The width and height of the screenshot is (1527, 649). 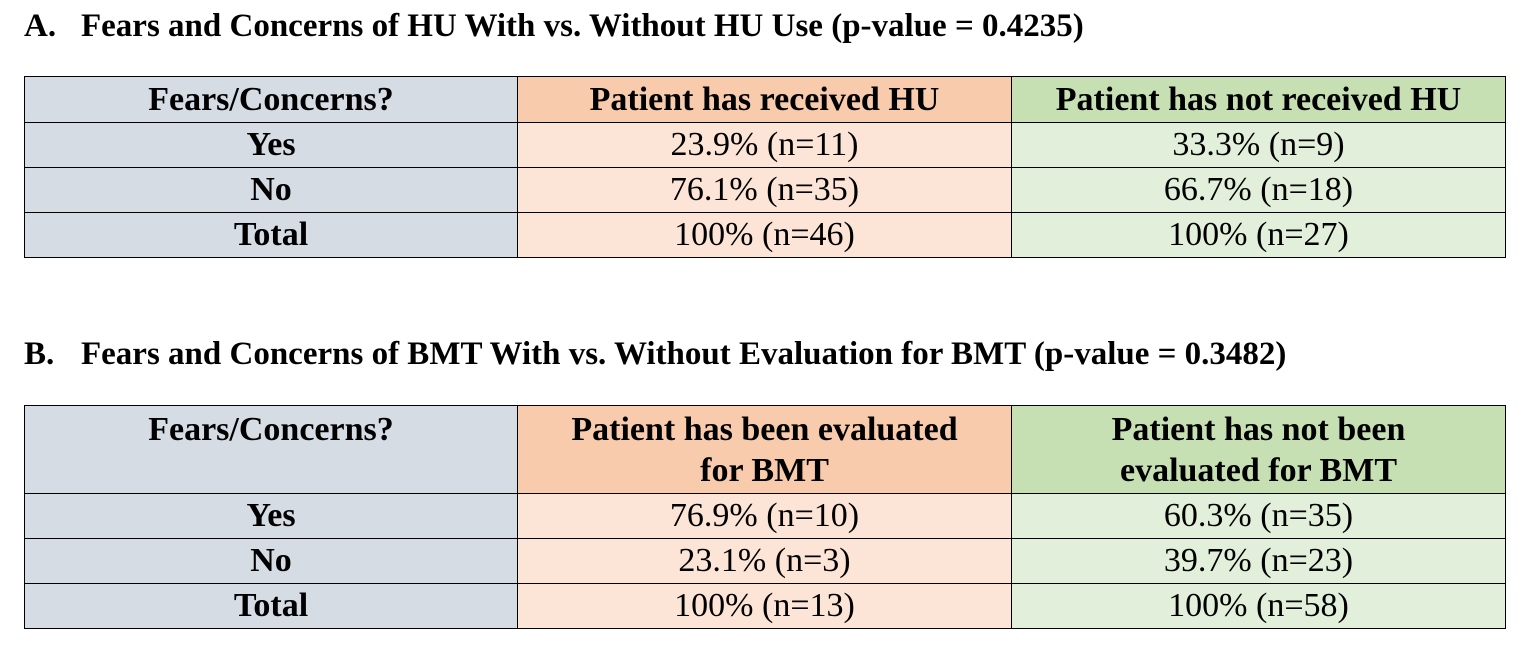 What do you see at coordinates (764, 429) in the screenshot?
I see `header-line: Patient has been evaluated` at bounding box center [764, 429].